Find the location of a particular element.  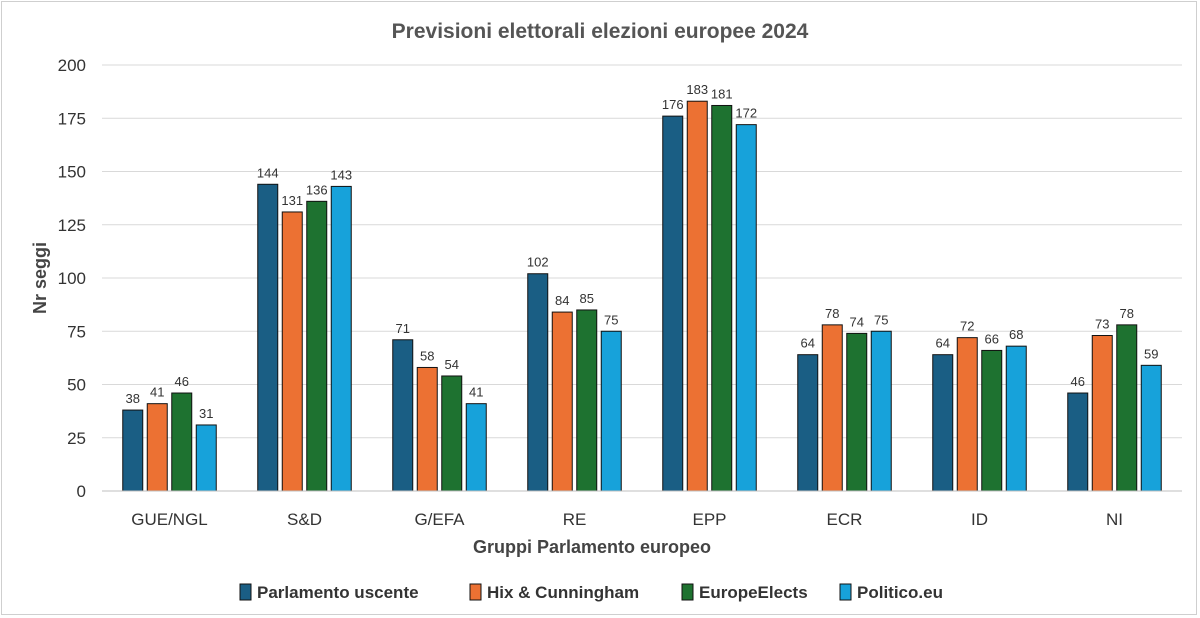

data-label: 176 is located at coordinates (673, 104).